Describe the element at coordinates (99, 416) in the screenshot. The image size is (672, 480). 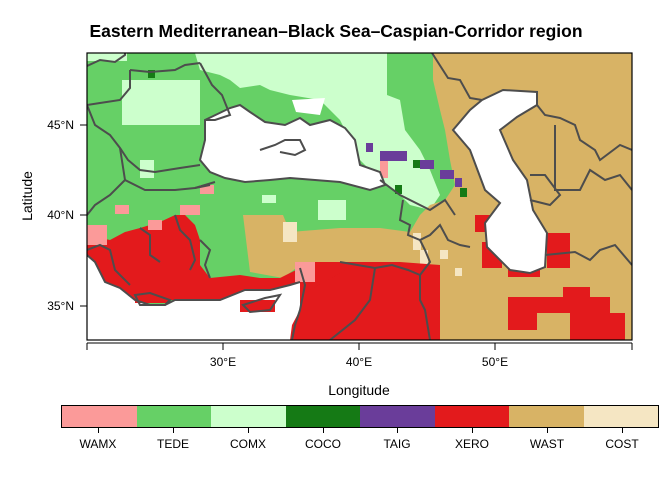
I see `legend-swatch-wamx` at that location.